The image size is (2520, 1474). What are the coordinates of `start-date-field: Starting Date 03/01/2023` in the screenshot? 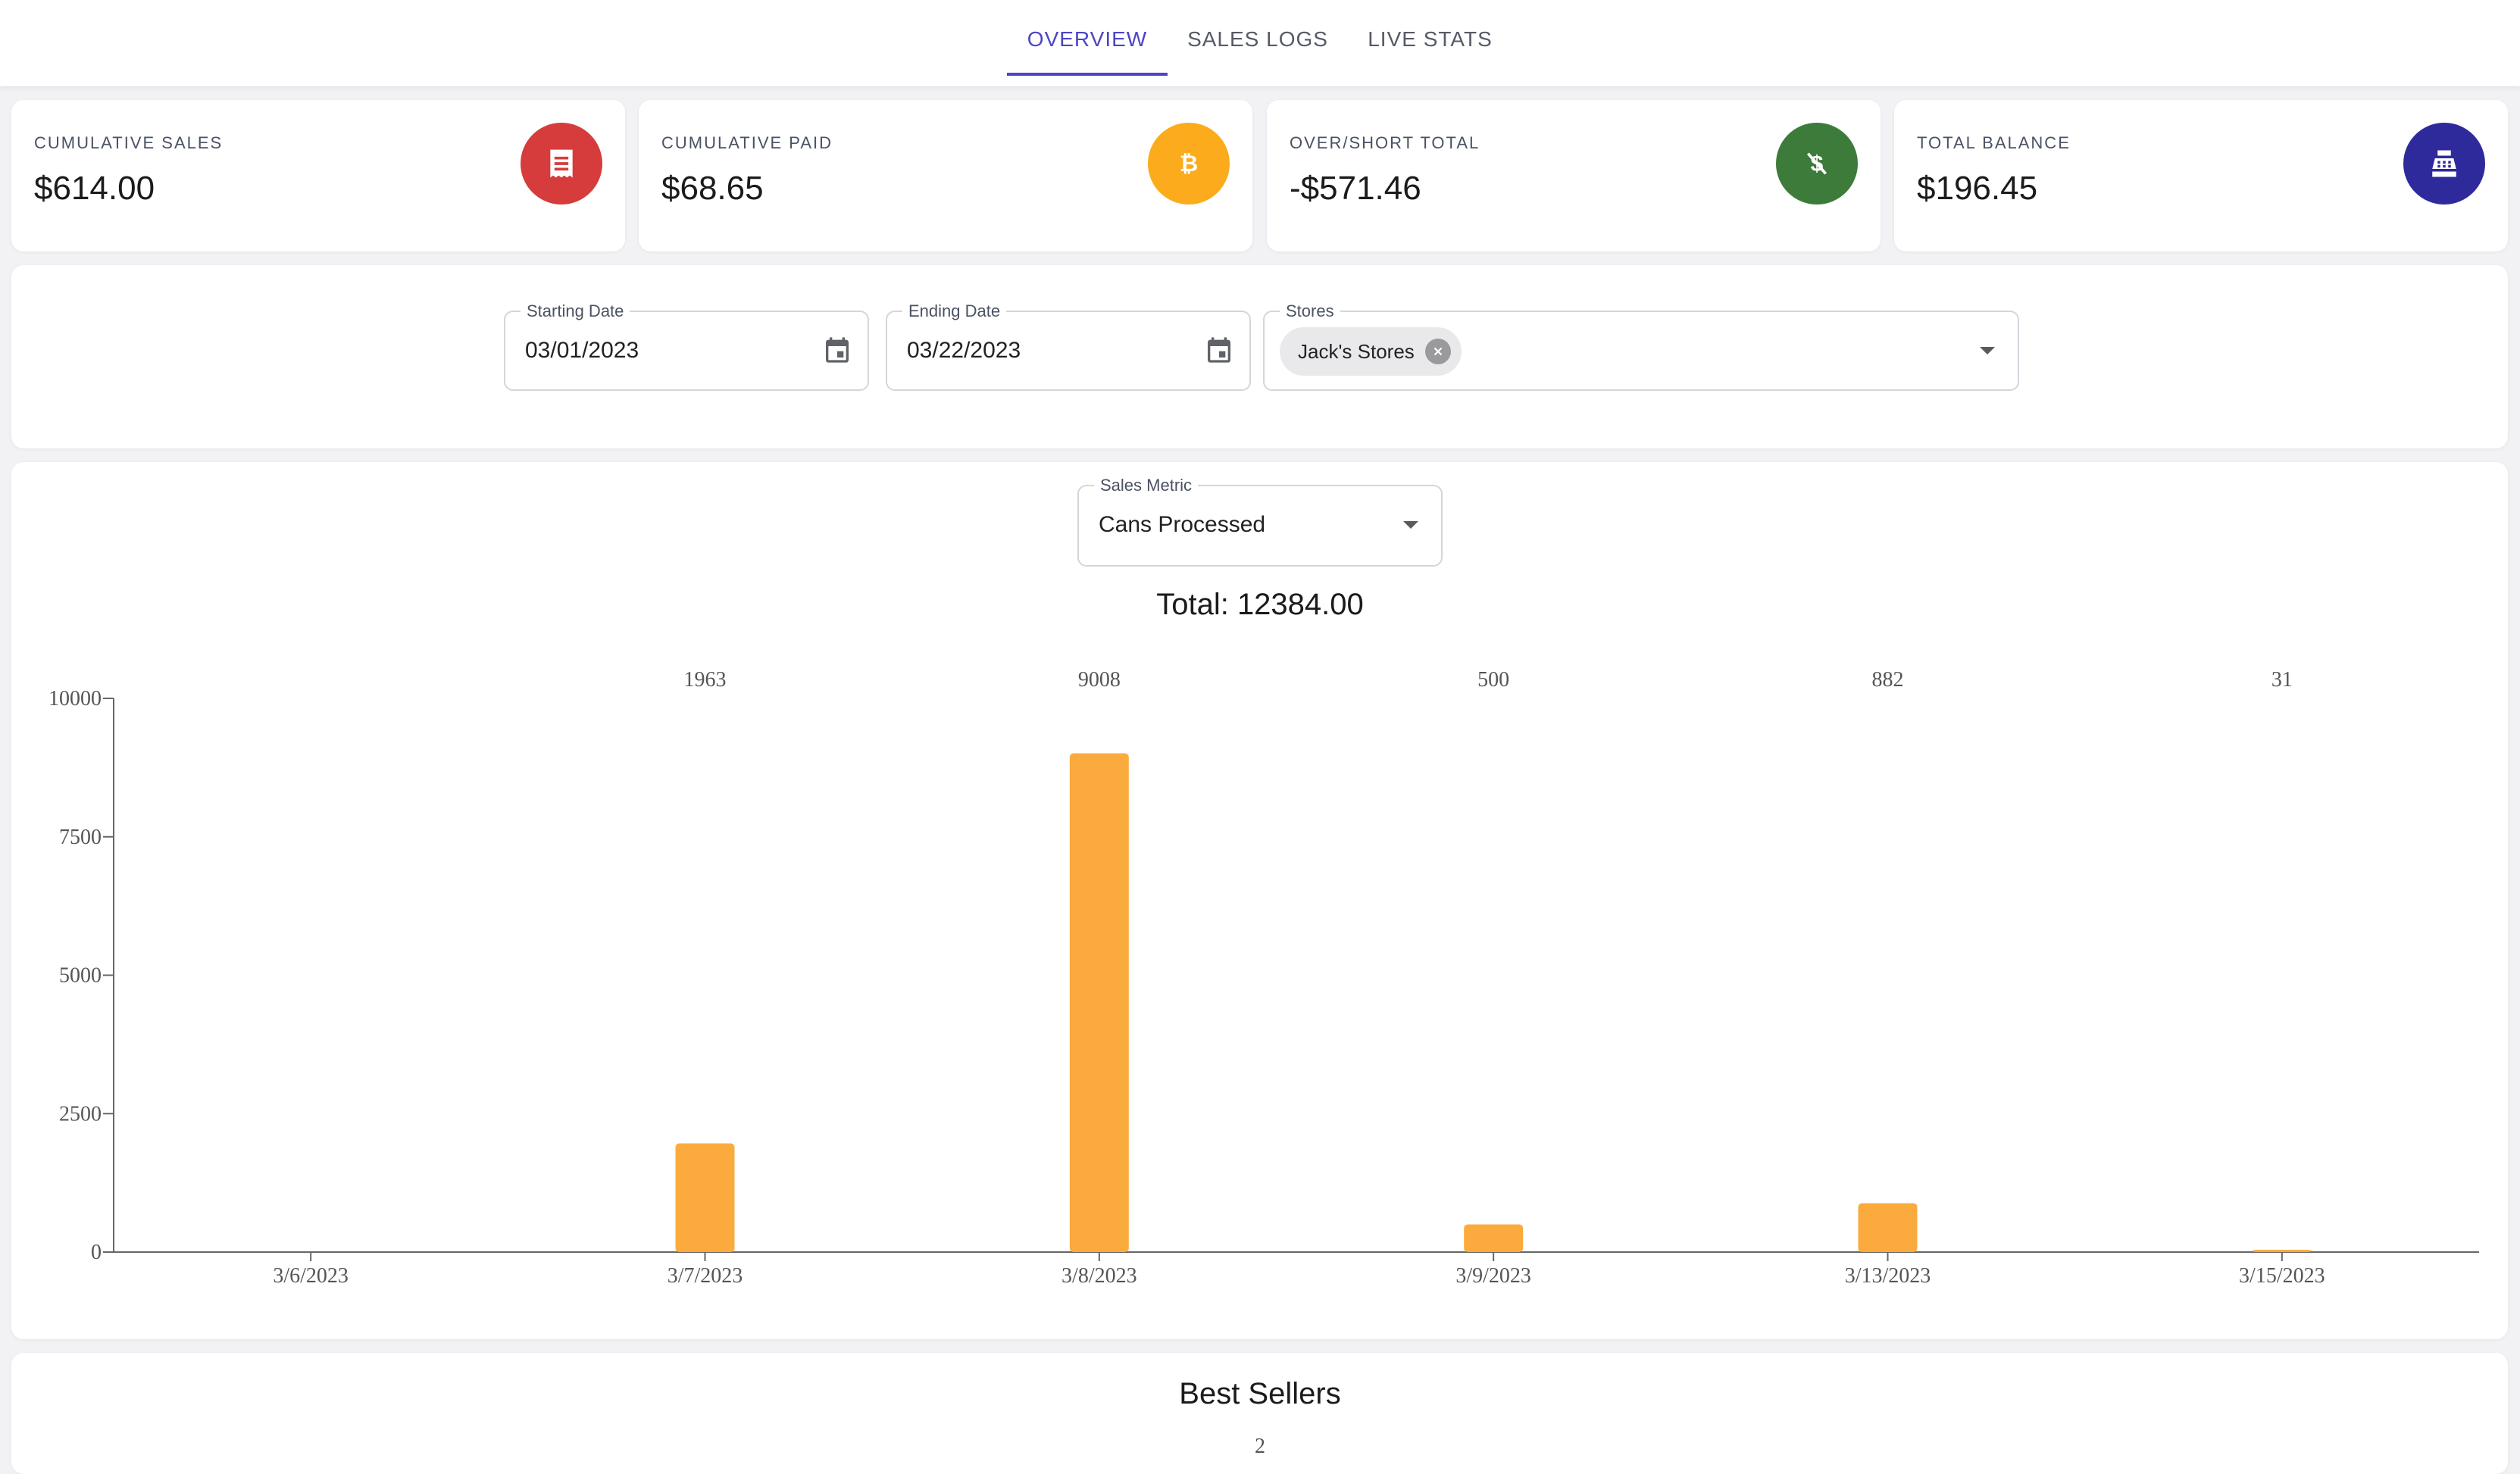 It's located at (686, 346).